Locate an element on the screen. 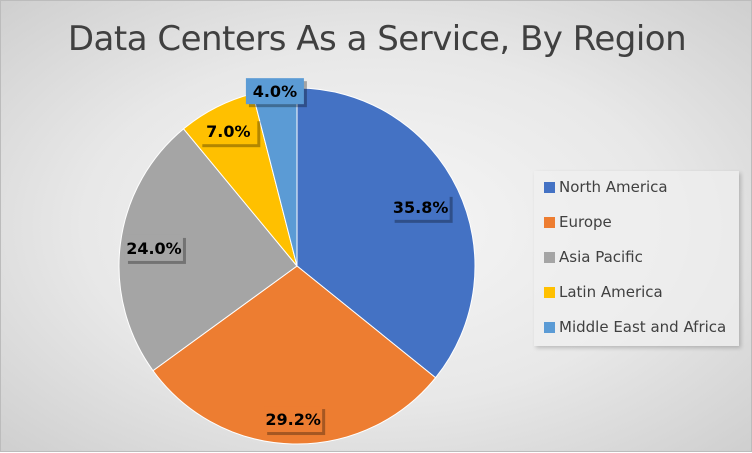  legend-label: Latin America is located at coordinates (611, 292).